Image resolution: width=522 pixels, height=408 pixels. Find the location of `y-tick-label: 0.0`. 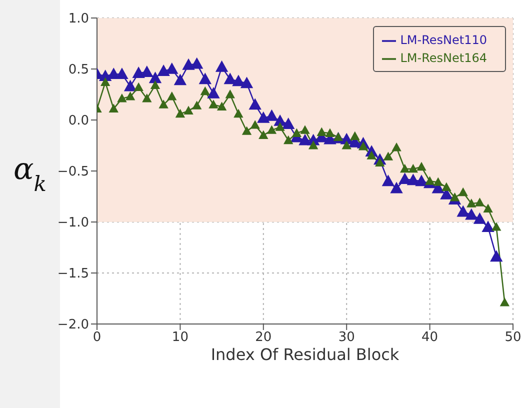

y-tick-label: 0.0 is located at coordinates (78, 121).